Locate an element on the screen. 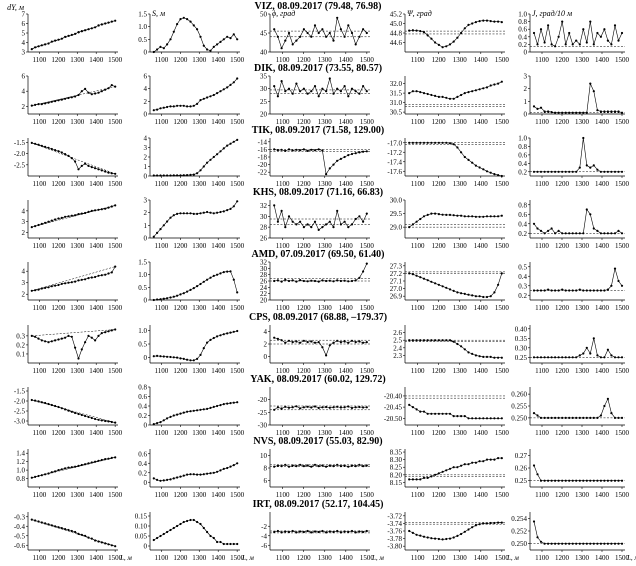 The image size is (636, 566). row-title: YAK, 08.09.2017 (60.02, 129.72) is located at coordinates (317, 379).